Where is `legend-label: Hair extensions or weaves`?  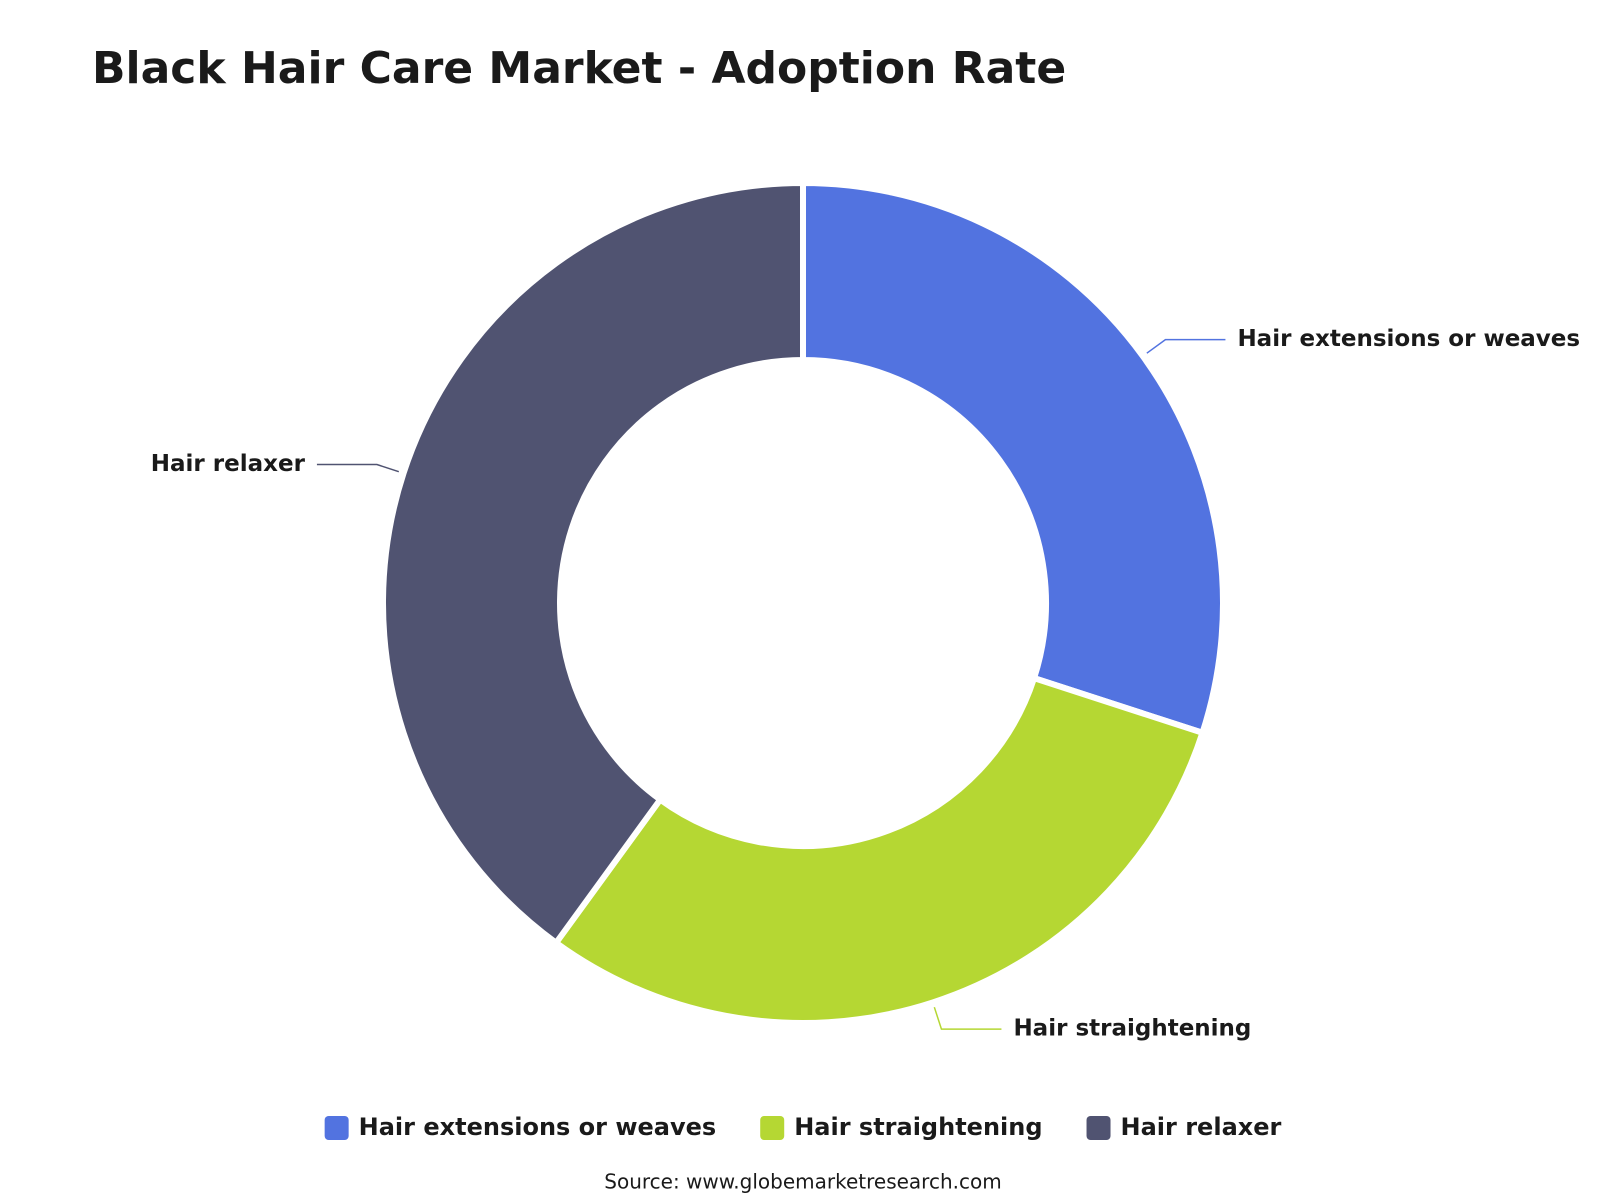 legend-label: Hair extensions or weaves is located at coordinates (538, 1127).